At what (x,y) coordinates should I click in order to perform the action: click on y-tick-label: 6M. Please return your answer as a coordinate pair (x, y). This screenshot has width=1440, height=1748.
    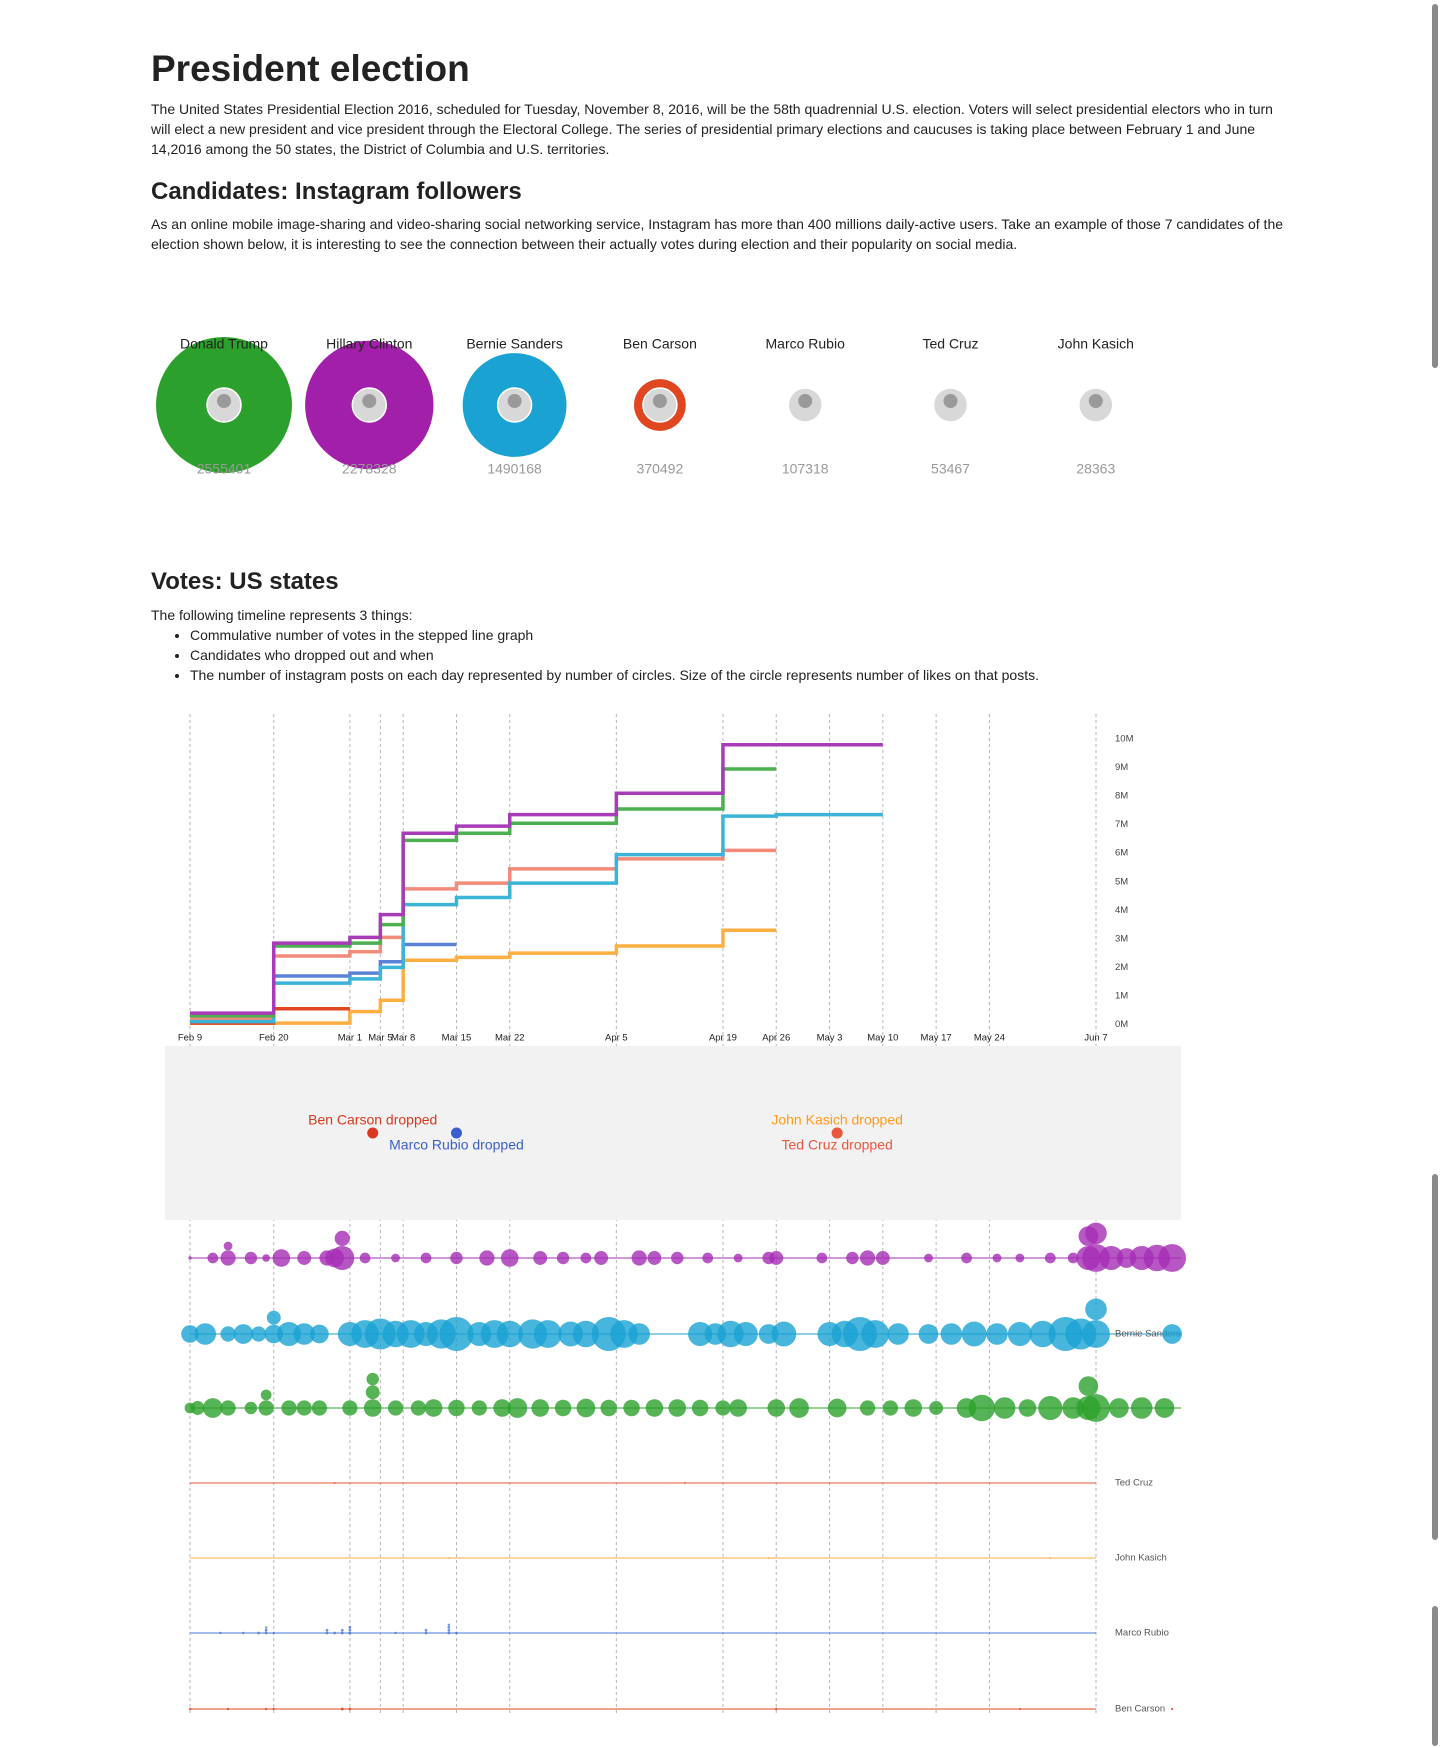
    Looking at the image, I should click on (1121, 853).